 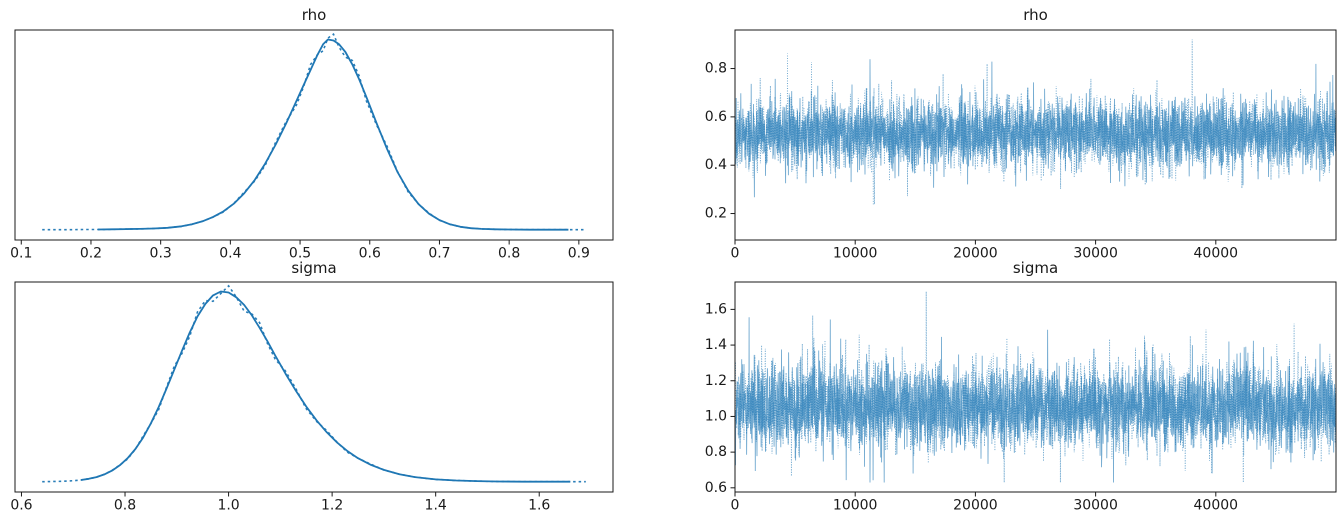 I want to click on x-tick-label: 1.0, so click(x=228, y=506).